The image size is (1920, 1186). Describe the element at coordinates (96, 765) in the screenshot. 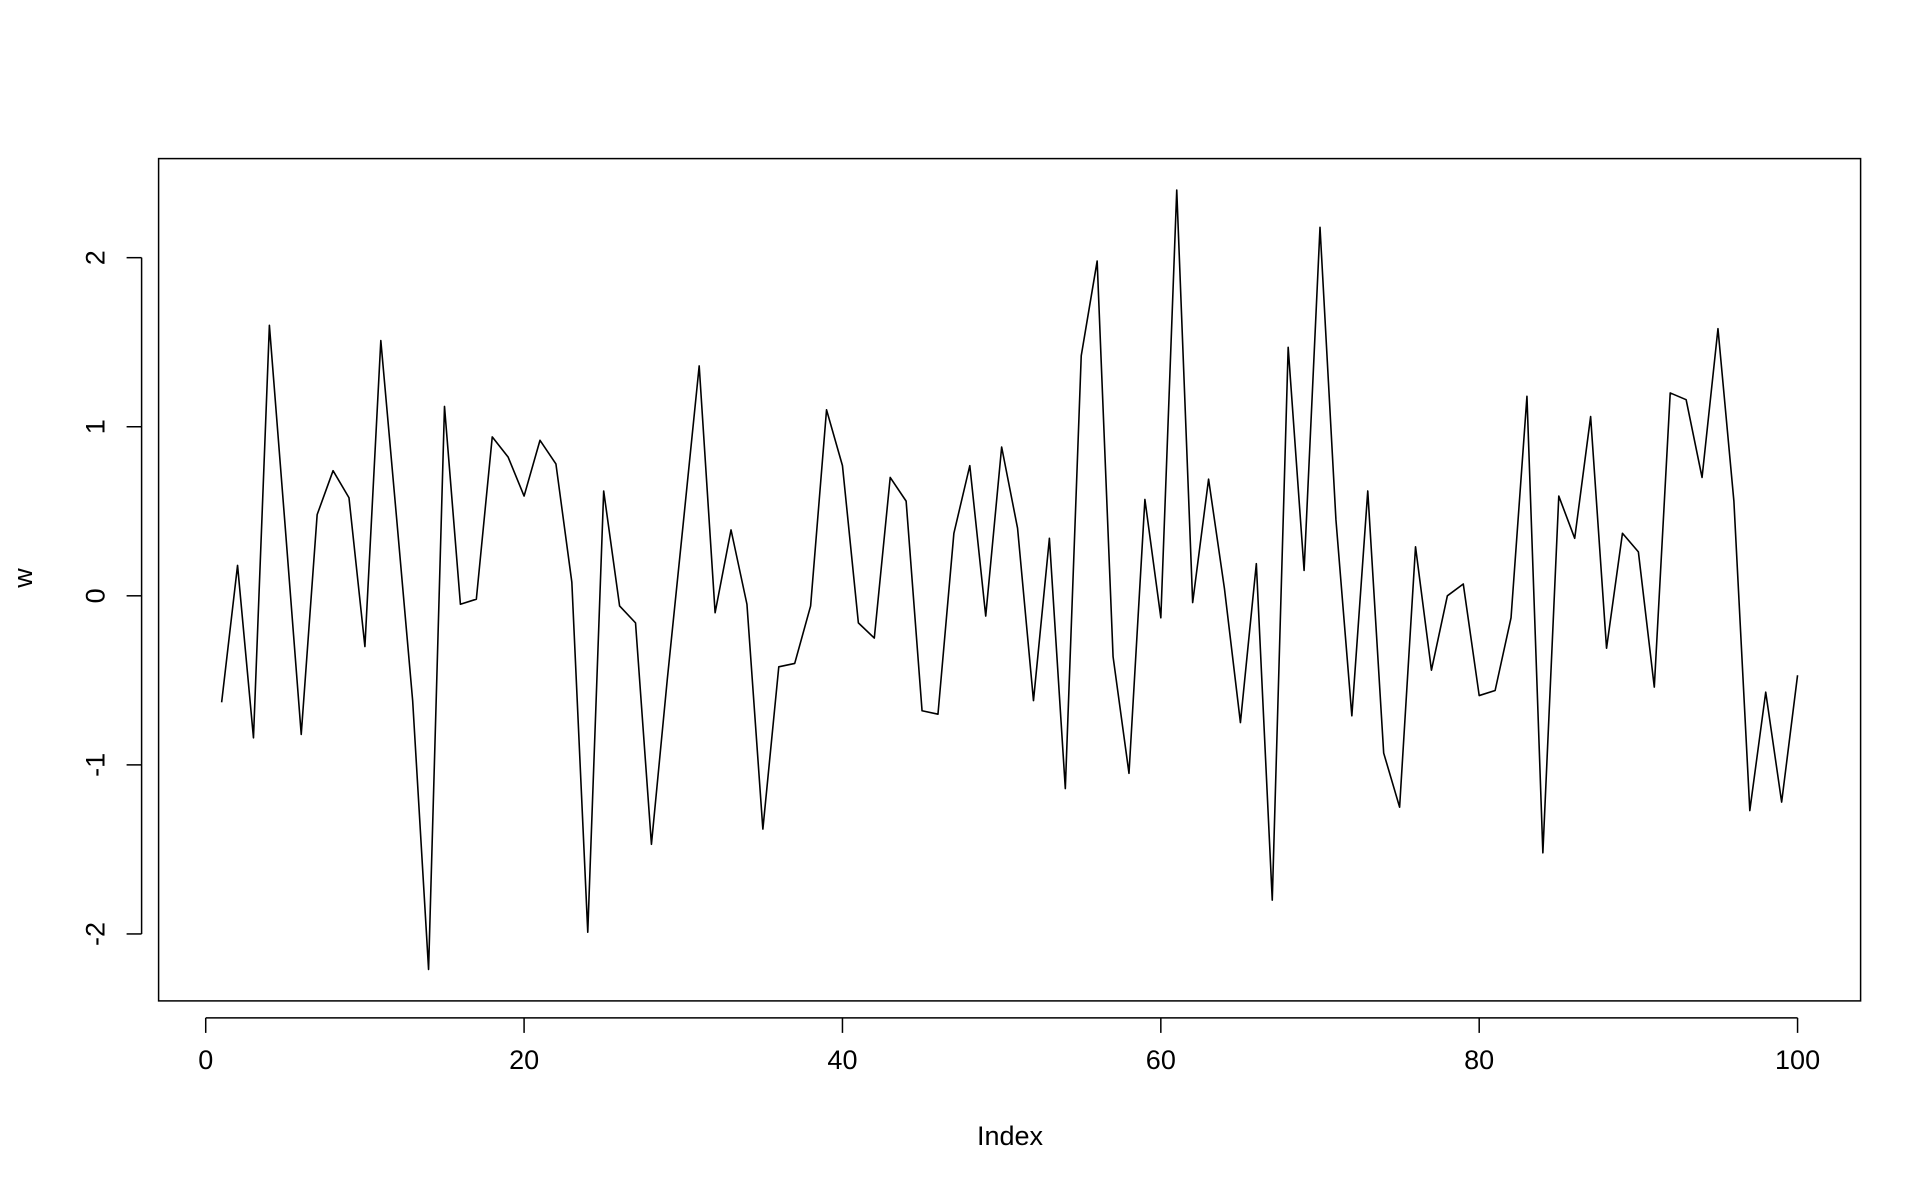

I see `y-tick-label: -1` at that location.